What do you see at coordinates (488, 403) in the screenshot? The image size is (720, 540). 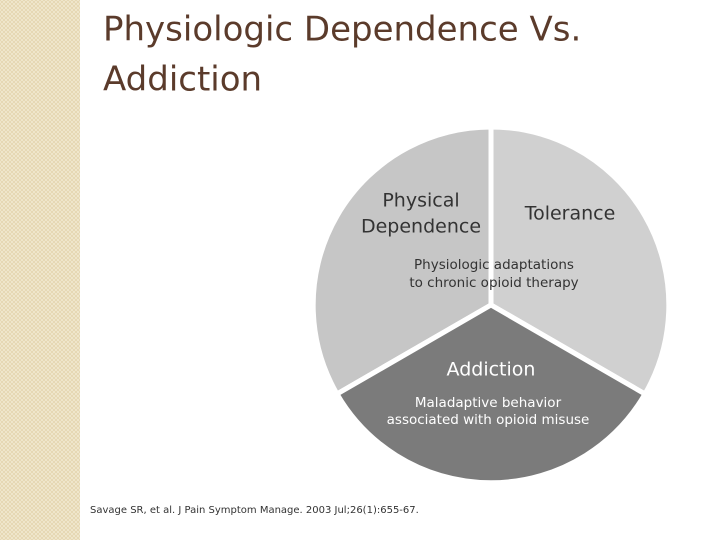 I see `description: Maladaptive behavior` at bounding box center [488, 403].